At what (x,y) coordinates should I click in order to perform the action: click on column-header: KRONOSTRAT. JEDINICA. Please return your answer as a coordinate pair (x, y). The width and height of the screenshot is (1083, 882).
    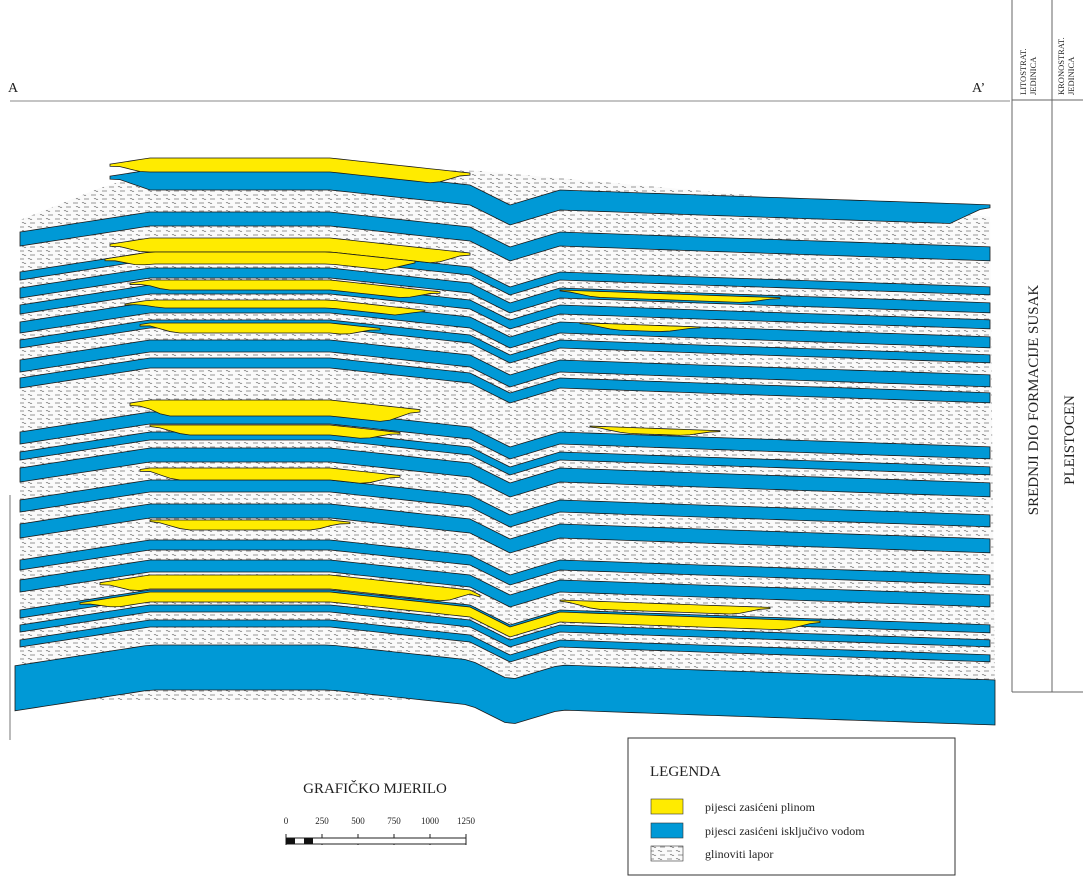
    Looking at the image, I should click on (1066, 66).